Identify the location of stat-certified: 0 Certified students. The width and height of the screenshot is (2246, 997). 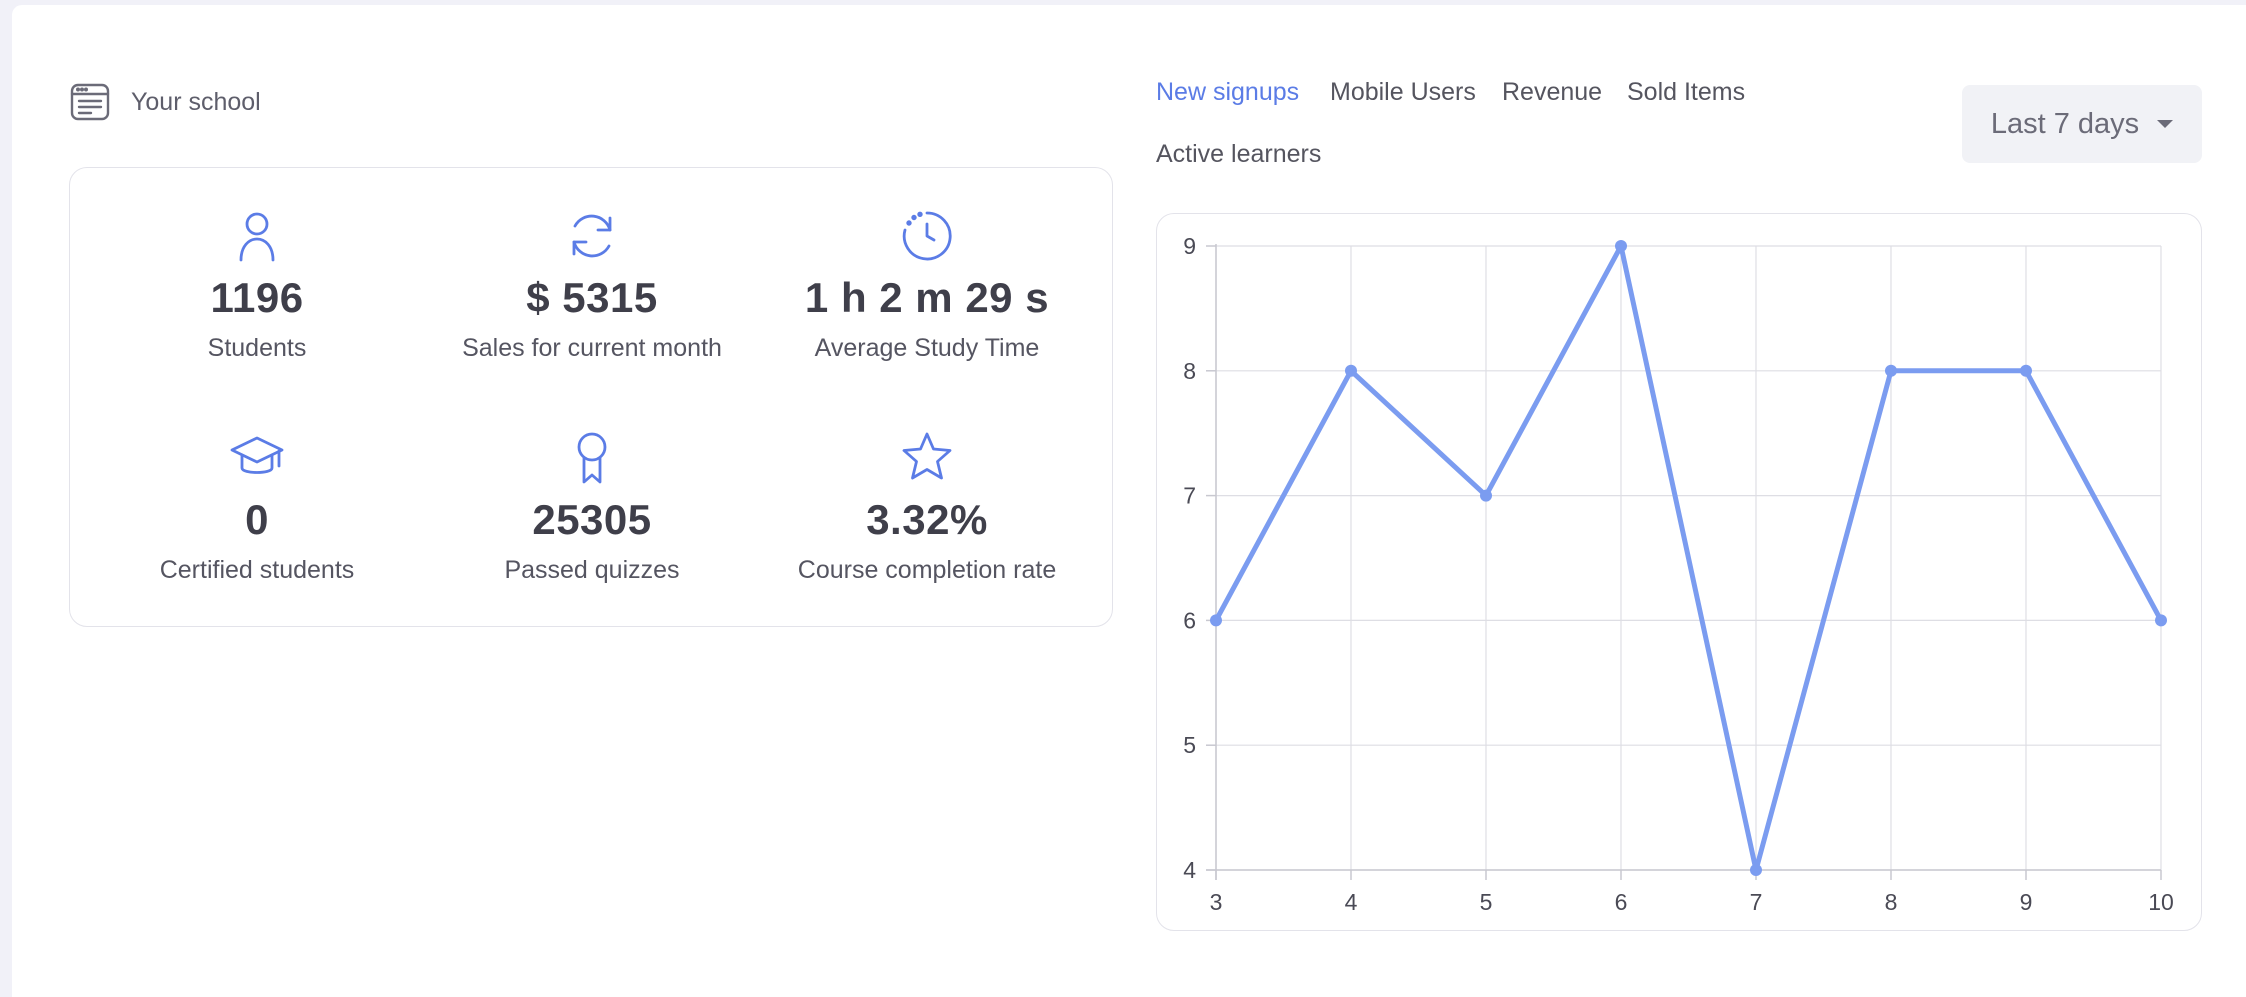
(257, 507).